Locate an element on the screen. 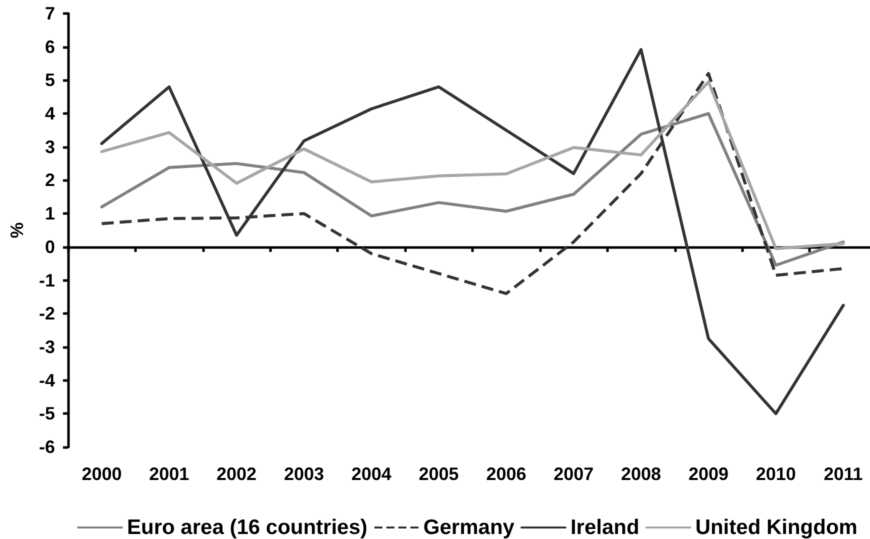  x-tick-label: 2005 is located at coordinates (438, 474).